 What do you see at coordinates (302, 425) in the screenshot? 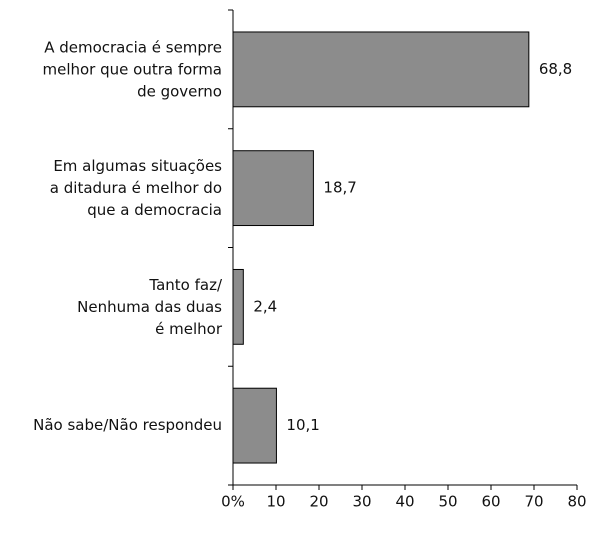
I see `value-label: 10,1` at bounding box center [302, 425].